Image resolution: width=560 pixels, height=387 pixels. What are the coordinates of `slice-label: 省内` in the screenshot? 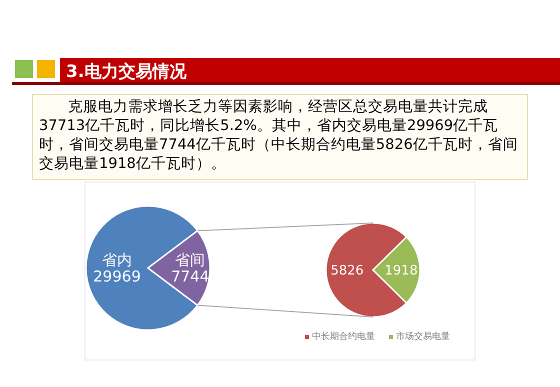 It's located at (117, 260).